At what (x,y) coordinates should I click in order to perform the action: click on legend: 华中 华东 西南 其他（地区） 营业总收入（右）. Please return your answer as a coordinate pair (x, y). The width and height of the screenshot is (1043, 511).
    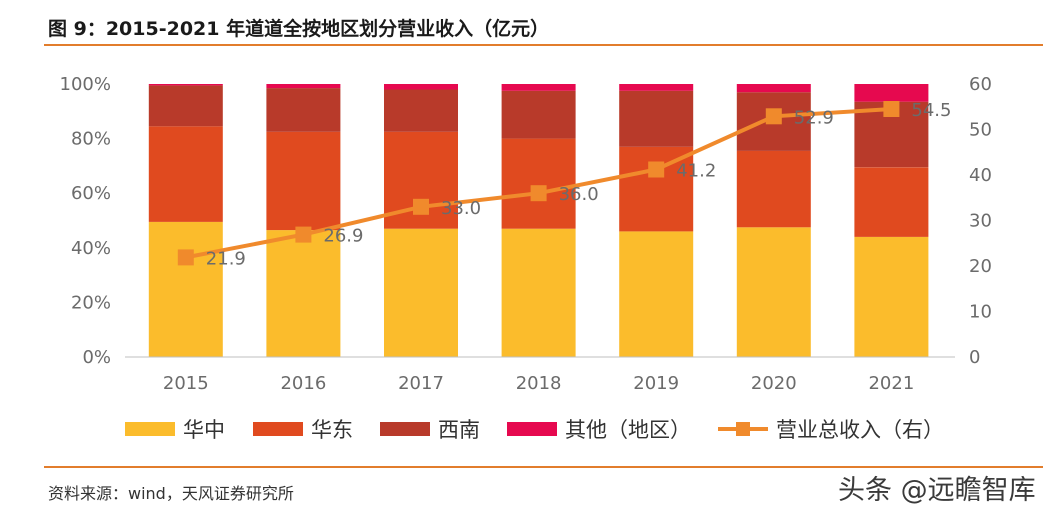
    Looking at the image, I should click on (534, 430).